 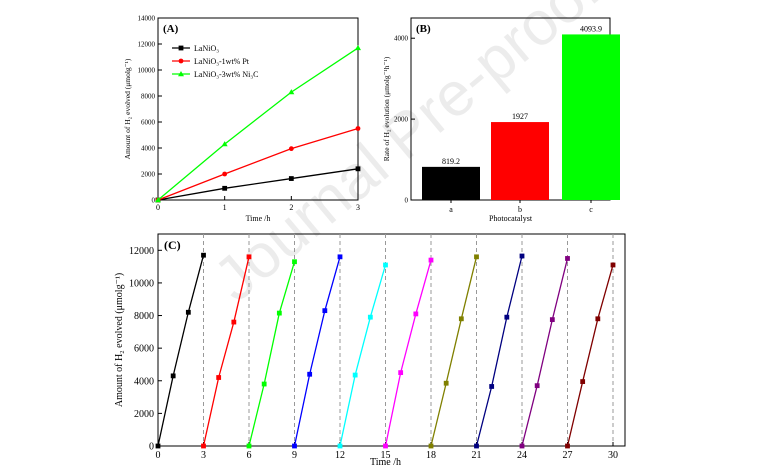 What do you see at coordinates (148, 97) in the screenshot?
I see `panel-a-ytick-label: 8000` at bounding box center [148, 97].